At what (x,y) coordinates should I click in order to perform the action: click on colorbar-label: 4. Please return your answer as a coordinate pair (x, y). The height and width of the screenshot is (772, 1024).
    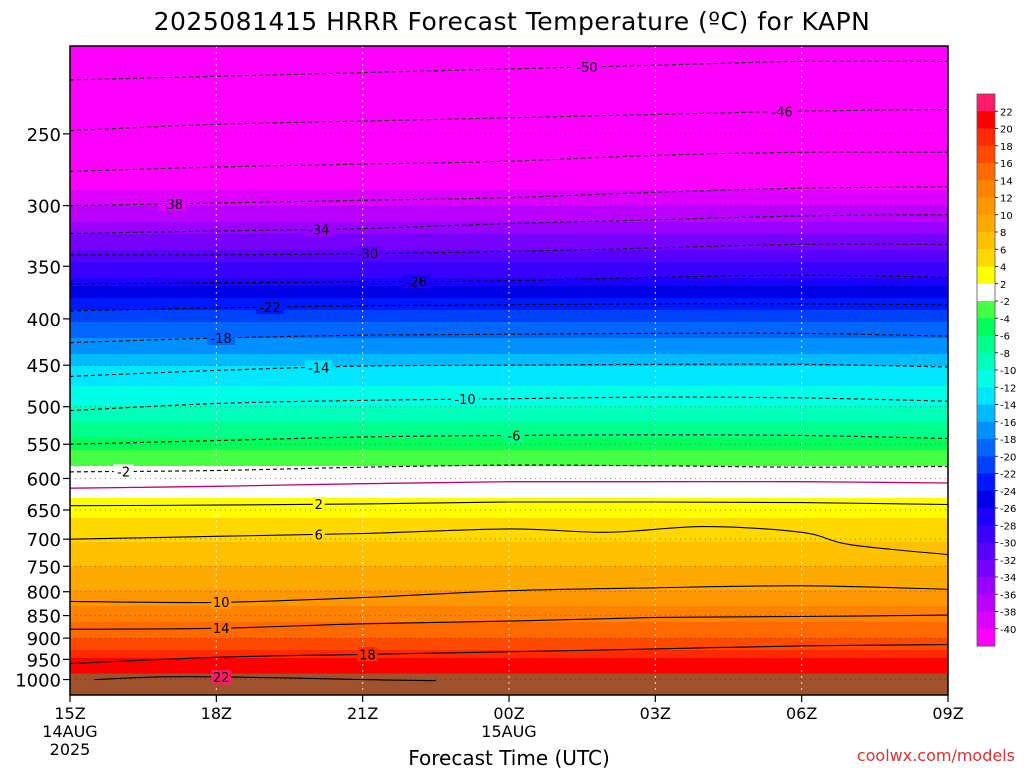
    Looking at the image, I should click on (1003, 268).